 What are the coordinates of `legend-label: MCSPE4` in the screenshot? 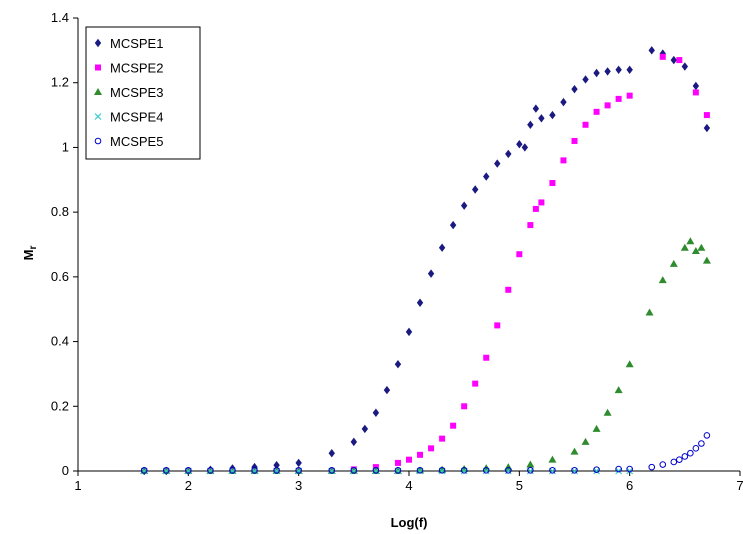 It's located at (136, 117).